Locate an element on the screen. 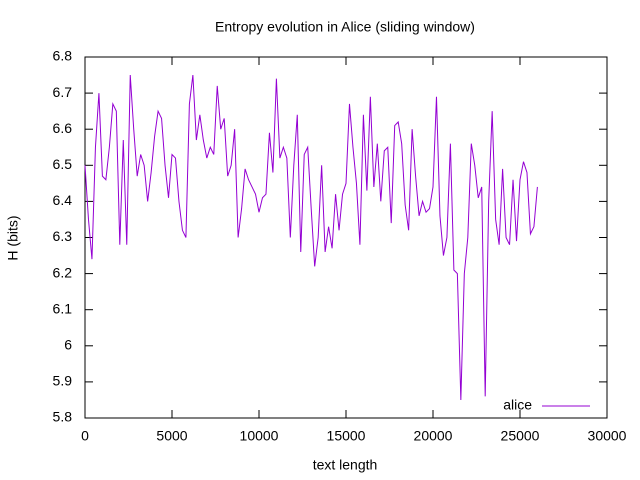 The image size is (640, 480). y-tick-label: 6.6 is located at coordinates (63, 128).